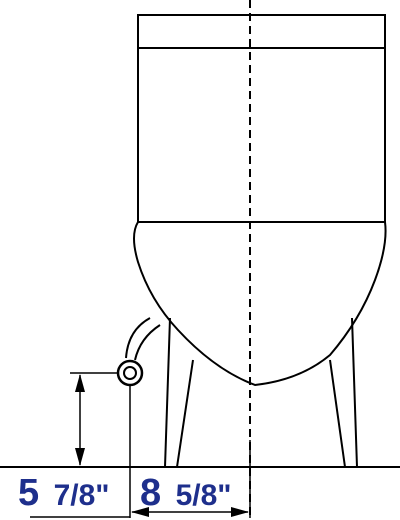 This screenshot has width=400, height=520. Describe the element at coordinates (130, 373) in the screenshot. I see `water-supply-valve` at that location.